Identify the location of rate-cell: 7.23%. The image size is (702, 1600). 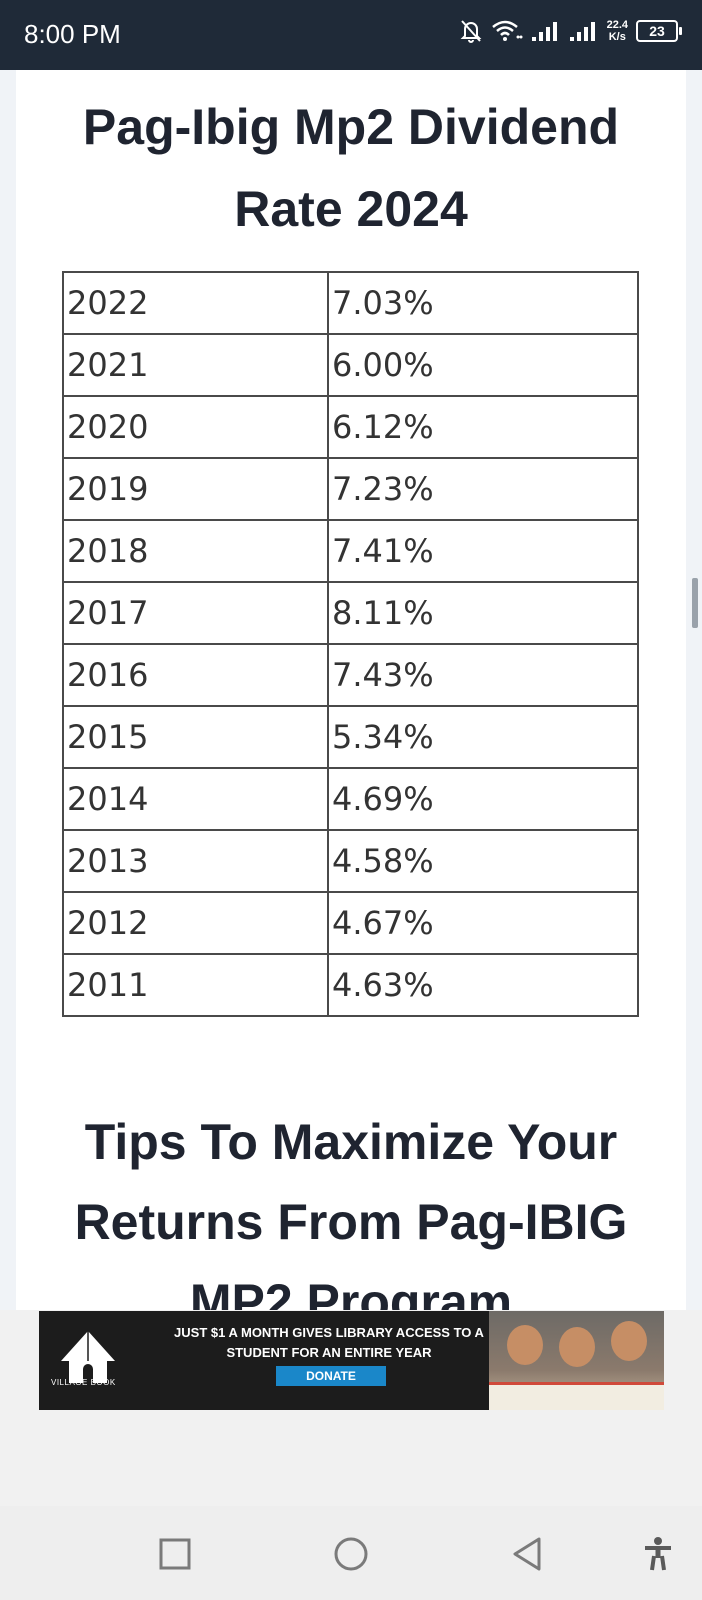
(483, 489).